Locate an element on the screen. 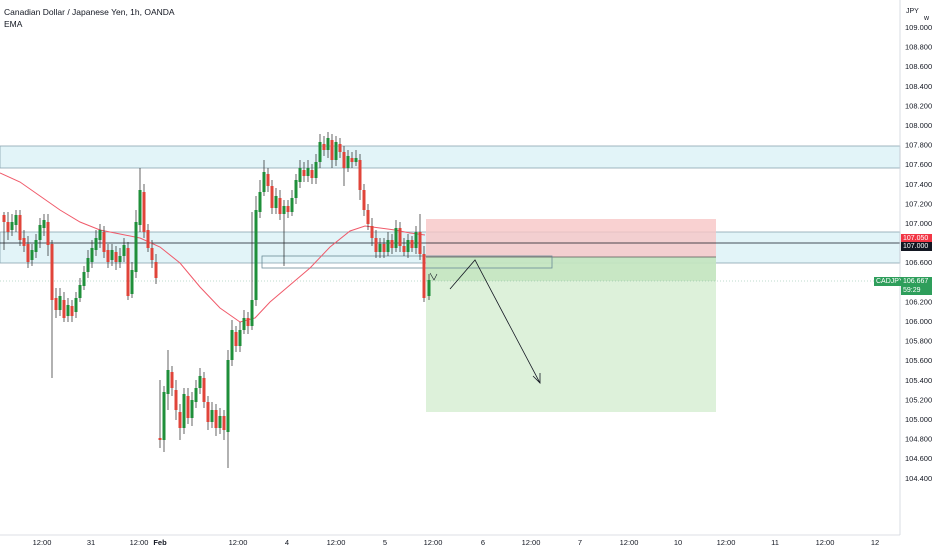 This screenshot has width=932, height=550. price-tick-label: 106.600 is located at coordinates (918, 262).